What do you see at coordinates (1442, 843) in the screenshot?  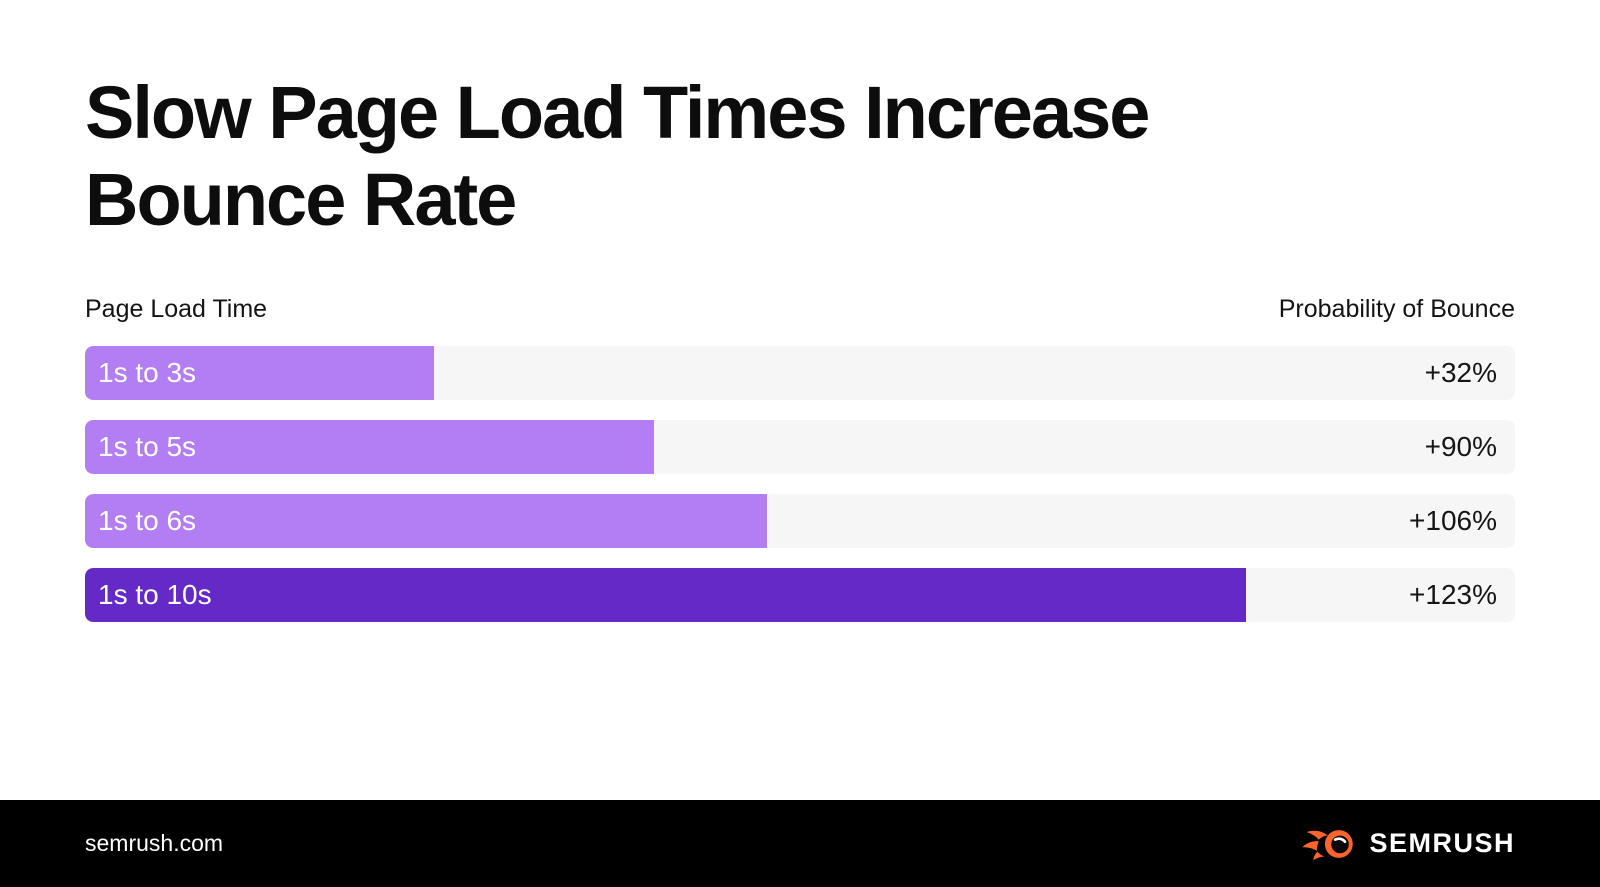 I see `semrush-wordmark: SEMRUSH` at bounding box center [1442, 843].